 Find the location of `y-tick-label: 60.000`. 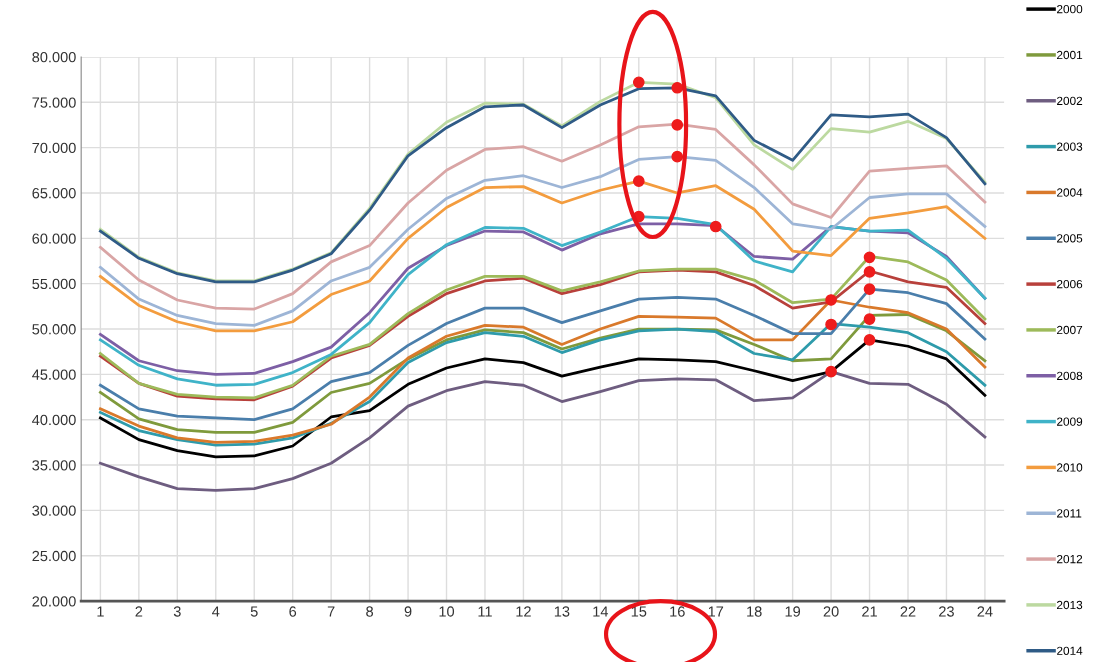

y-tick-label: 60.000 is located at coordinates (54, 238).